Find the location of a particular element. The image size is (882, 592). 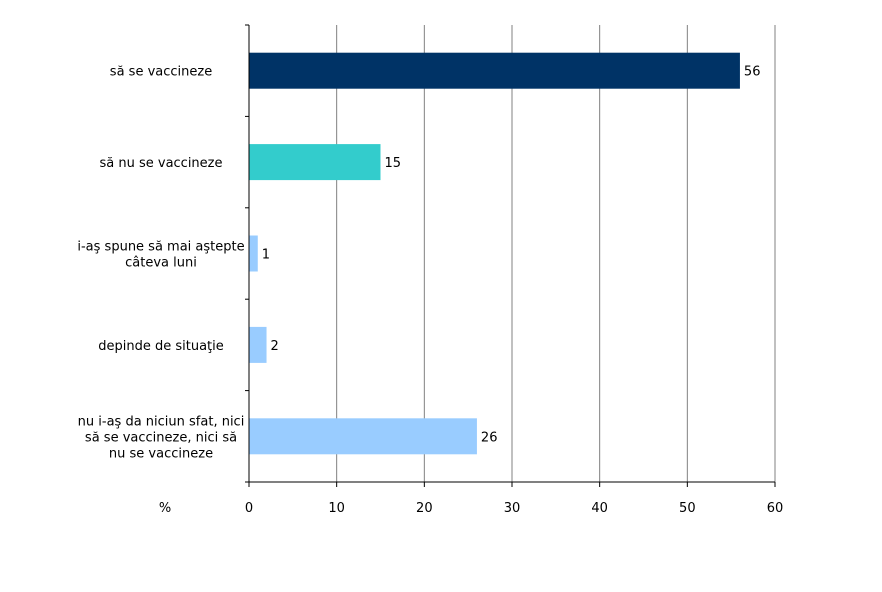

x-tick-label-0: 0 is located at coordinates (249, 508).